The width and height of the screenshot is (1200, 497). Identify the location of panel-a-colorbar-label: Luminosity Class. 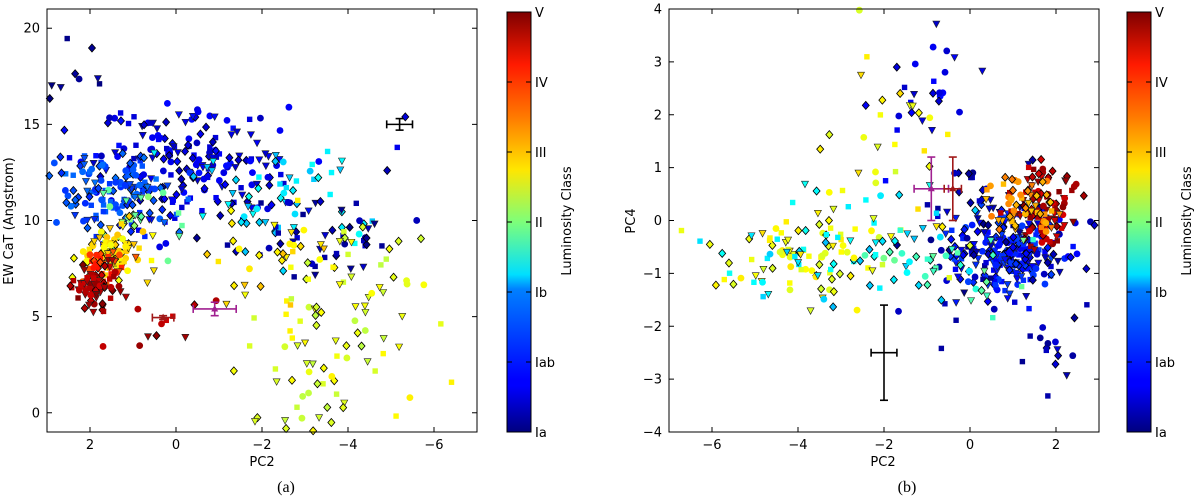
(567, 220).